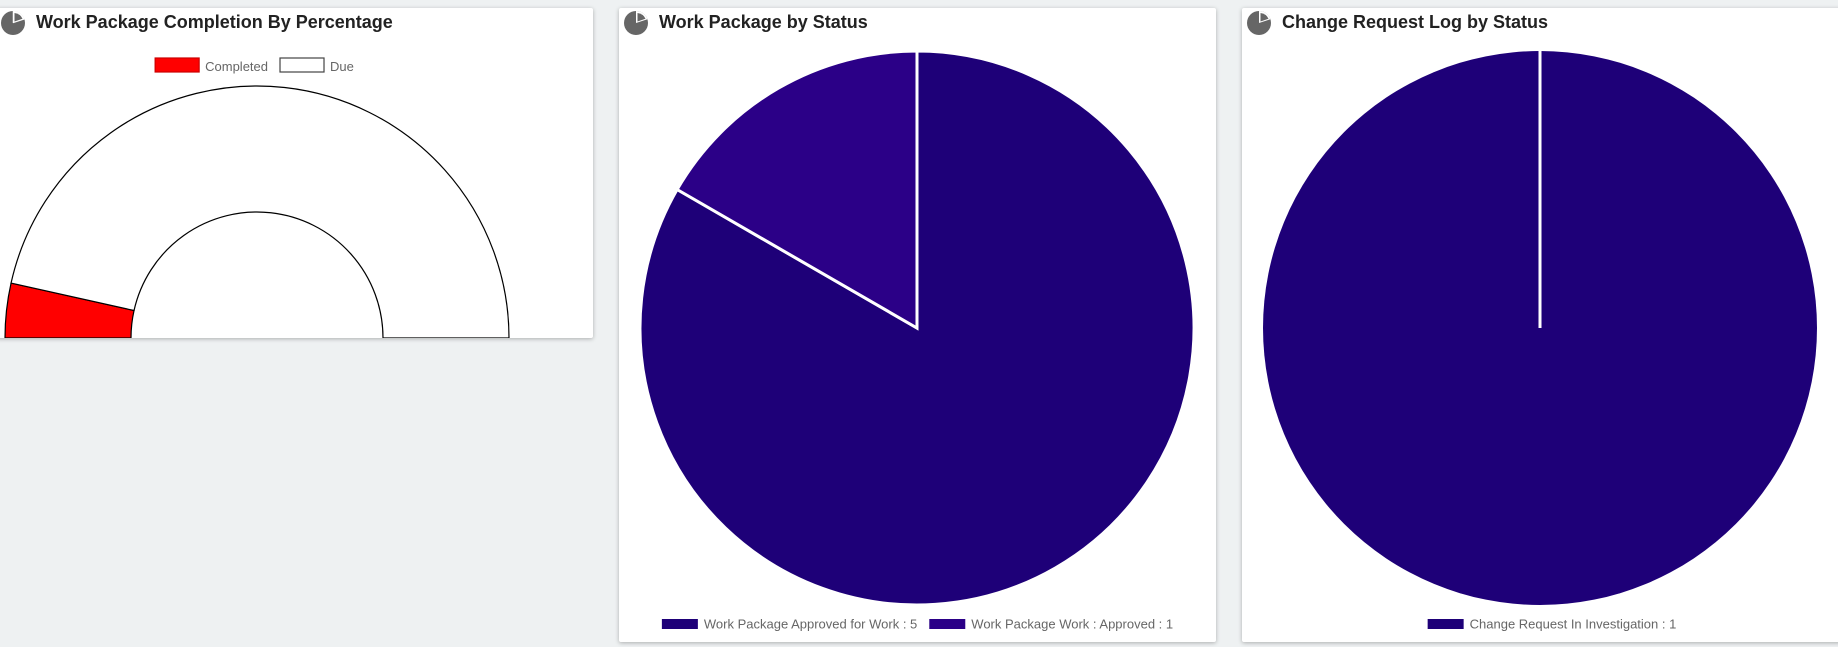 This screenshot has height=647, width=1838. I want to click on panel-title: Work Package by Status, so click(763, 22).